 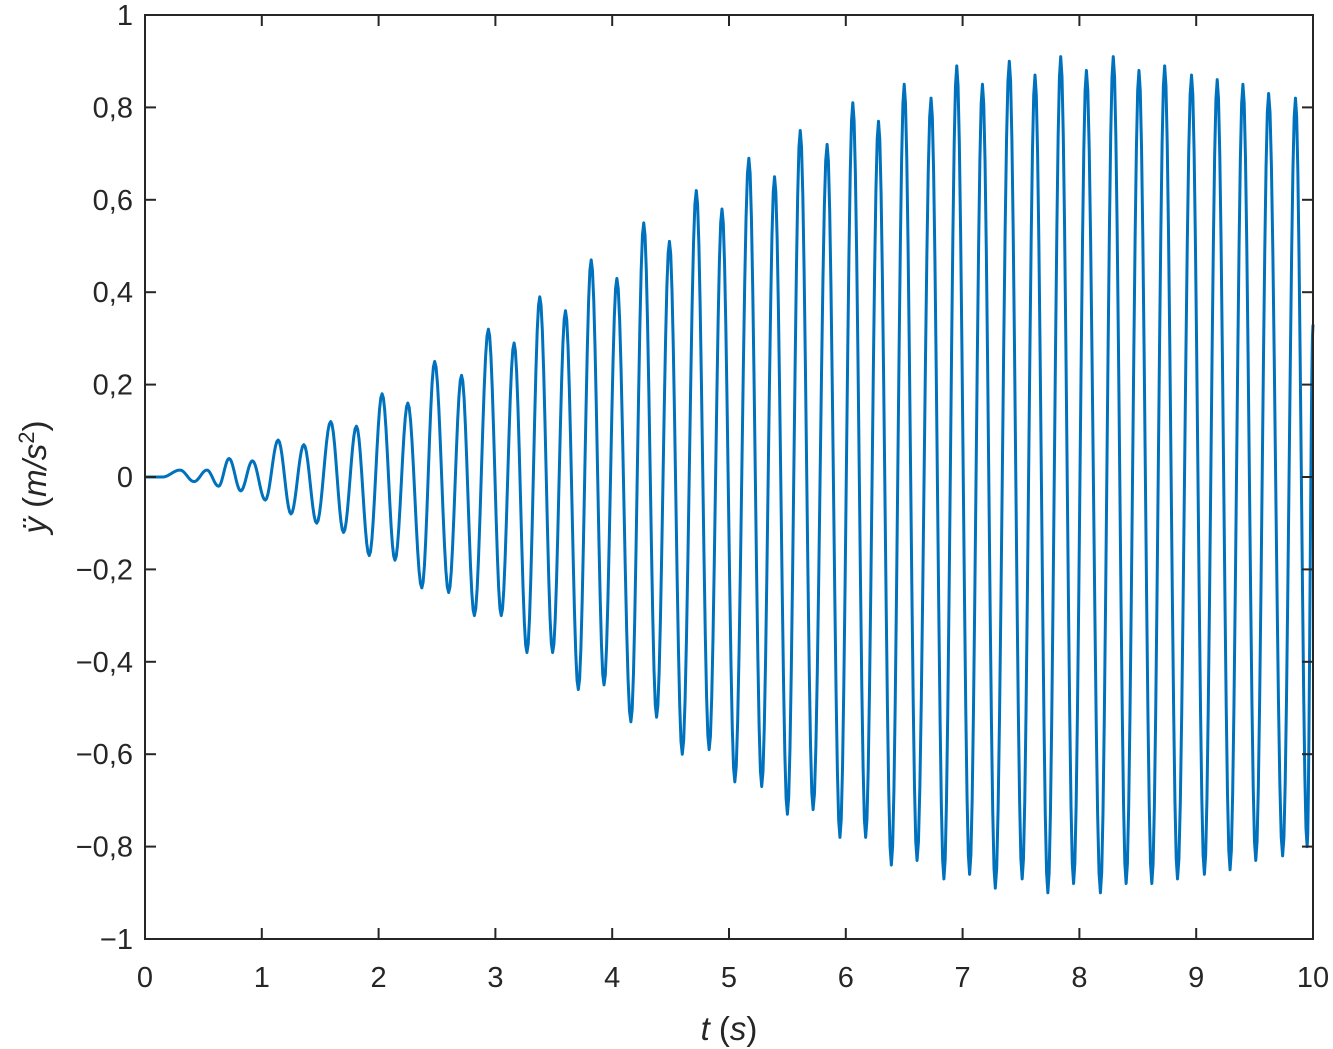 What do you see at coordinates (379, 978) in the screenshot?
I see `x-tick-label-2: 2` at bounding box center [379, 978].